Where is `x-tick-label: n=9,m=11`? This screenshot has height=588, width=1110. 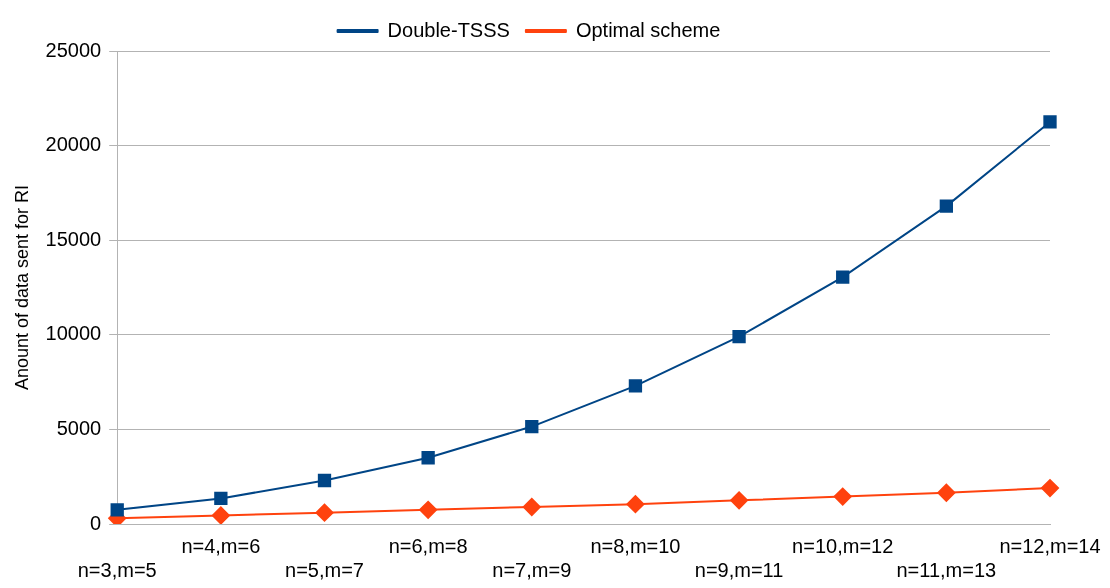
x-tick-label: n=9,m=11 is located at coordinates (739, 569).